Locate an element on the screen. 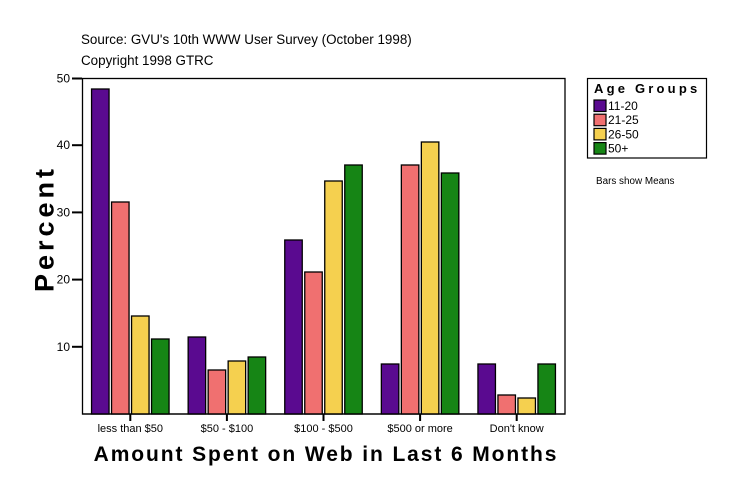 This screenshot has width=739, height=496. svg-text: 30 is located at coordinates (64, 212).